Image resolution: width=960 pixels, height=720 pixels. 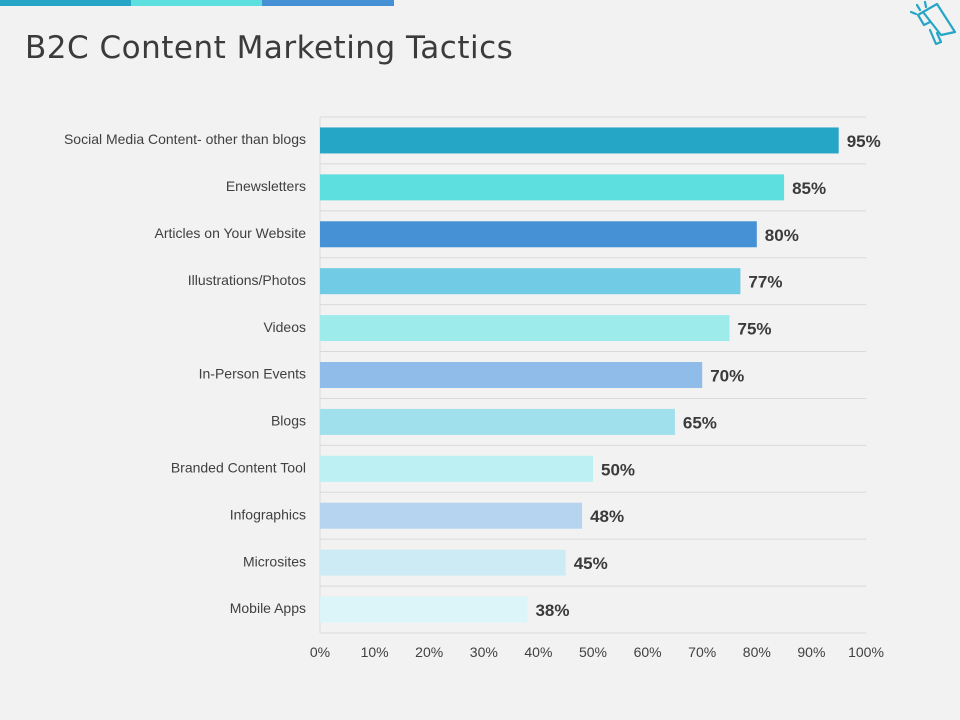 I want to click on category-label: Illustrations/Photos, so click(x=247, y=280).